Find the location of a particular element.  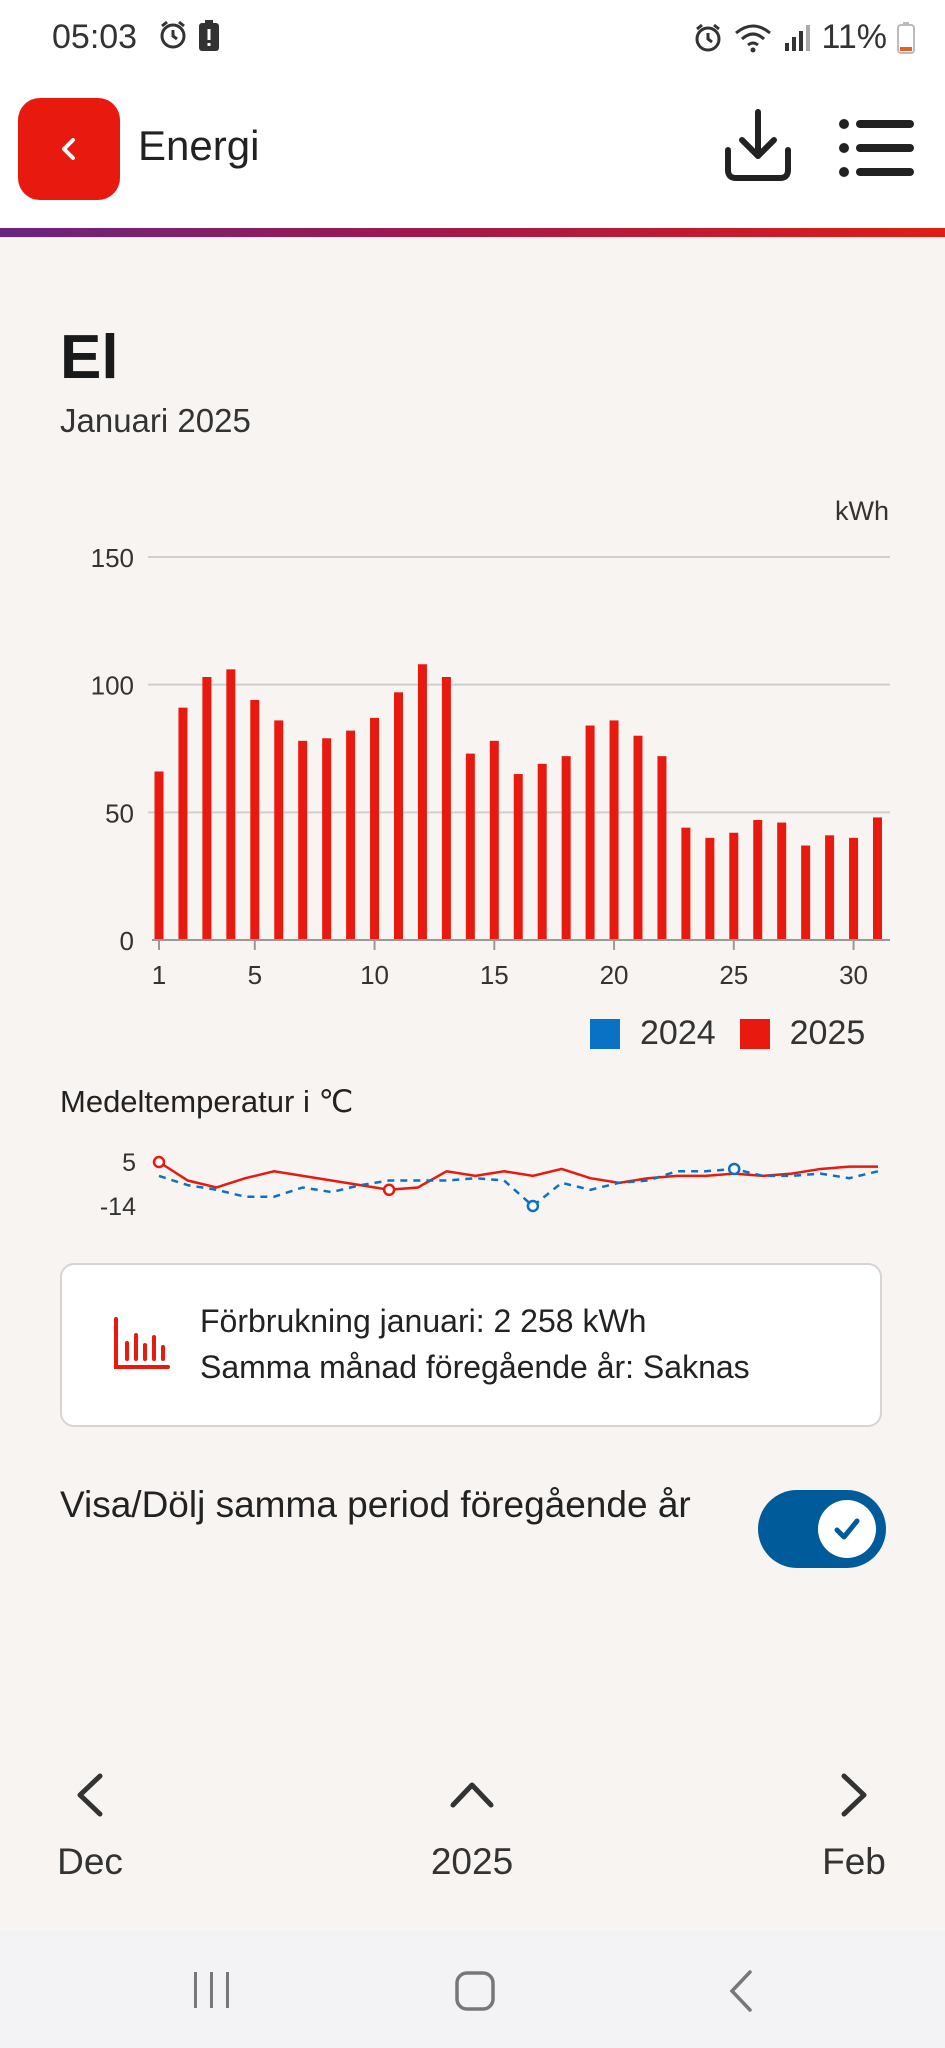

x-tick-label: 5 is located at coordinates (255, 975).